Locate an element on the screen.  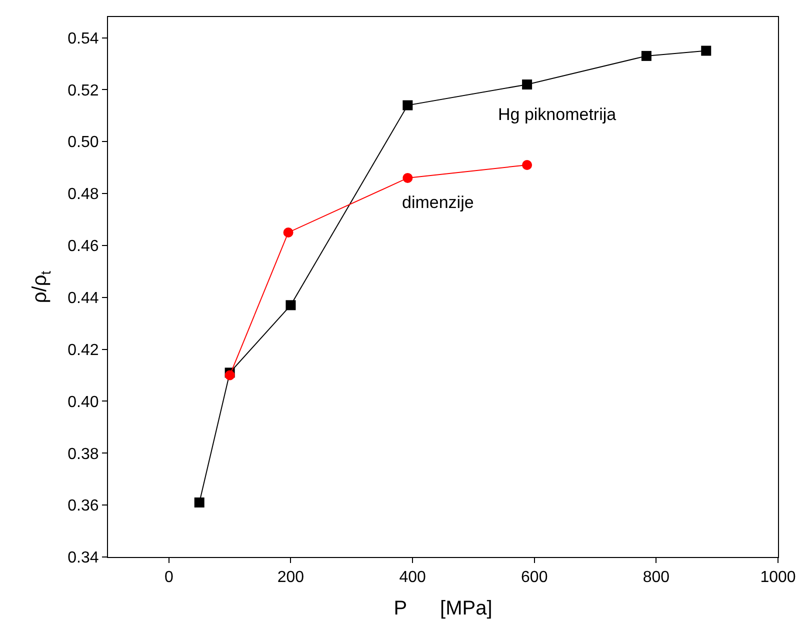
y-tick-label: 0.46 is located at coordinates (83, 247).